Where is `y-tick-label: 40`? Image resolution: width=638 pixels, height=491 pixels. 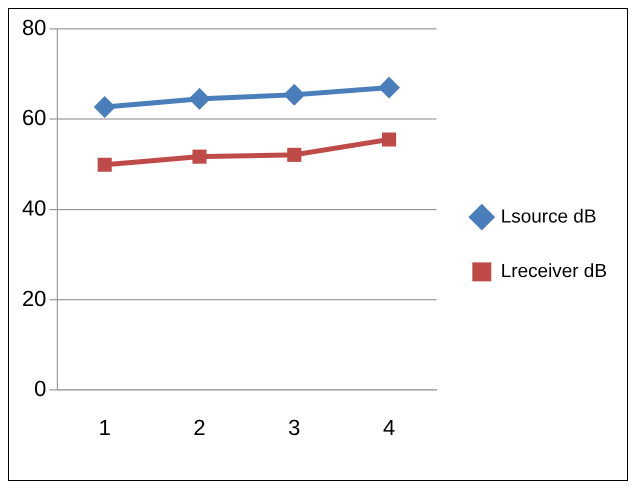 y-tick-label: 40 is located at coordinates (34, 207).